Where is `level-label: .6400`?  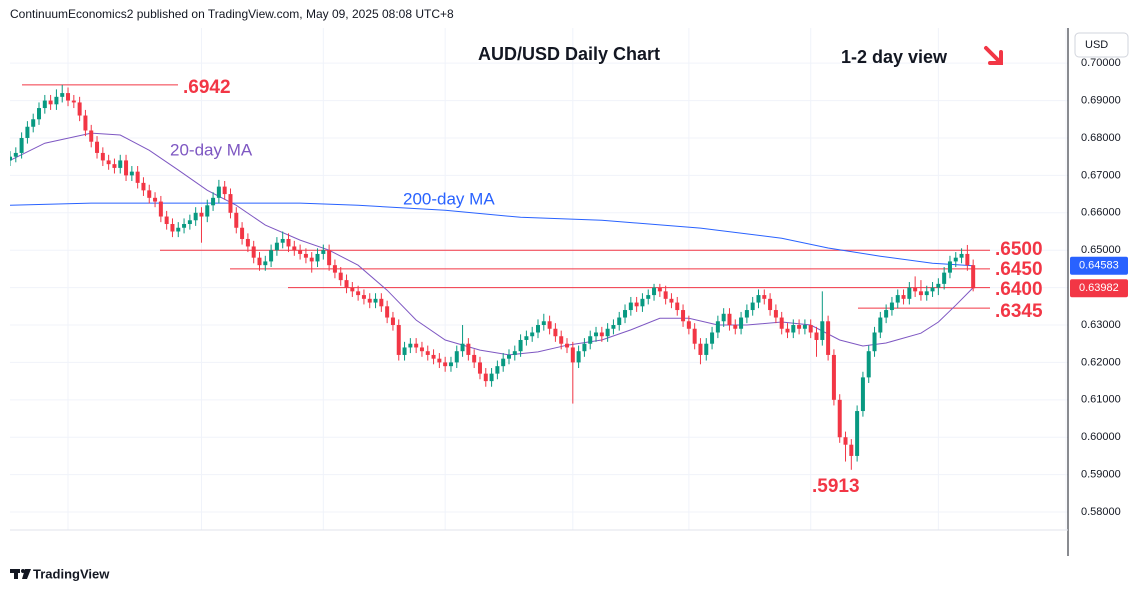 level-label: .6400 is located at coordinates (1019, 289).